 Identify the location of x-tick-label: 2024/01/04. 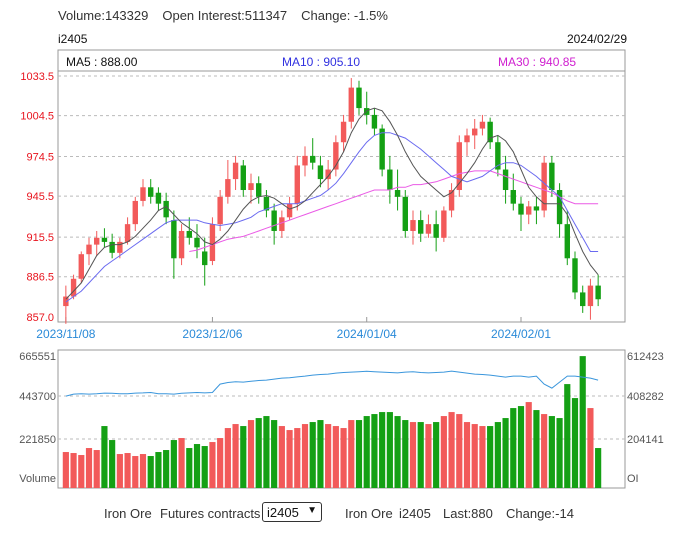
(367, 334).